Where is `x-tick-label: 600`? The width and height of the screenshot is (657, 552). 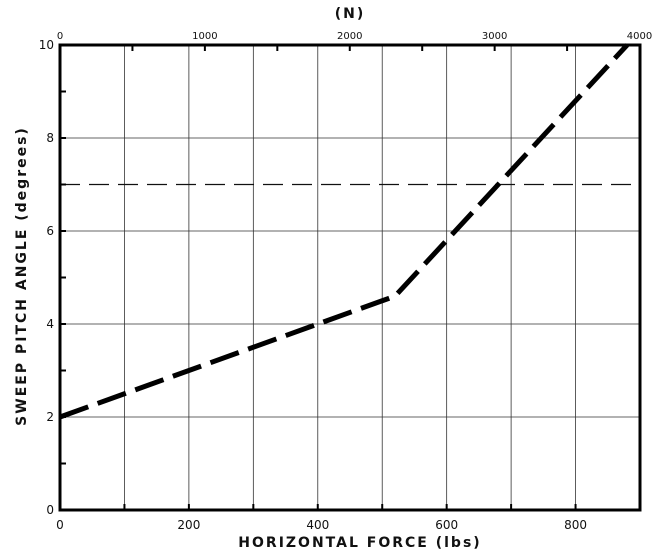
x-tick-label: 600 is located at coordinates (446, 525).